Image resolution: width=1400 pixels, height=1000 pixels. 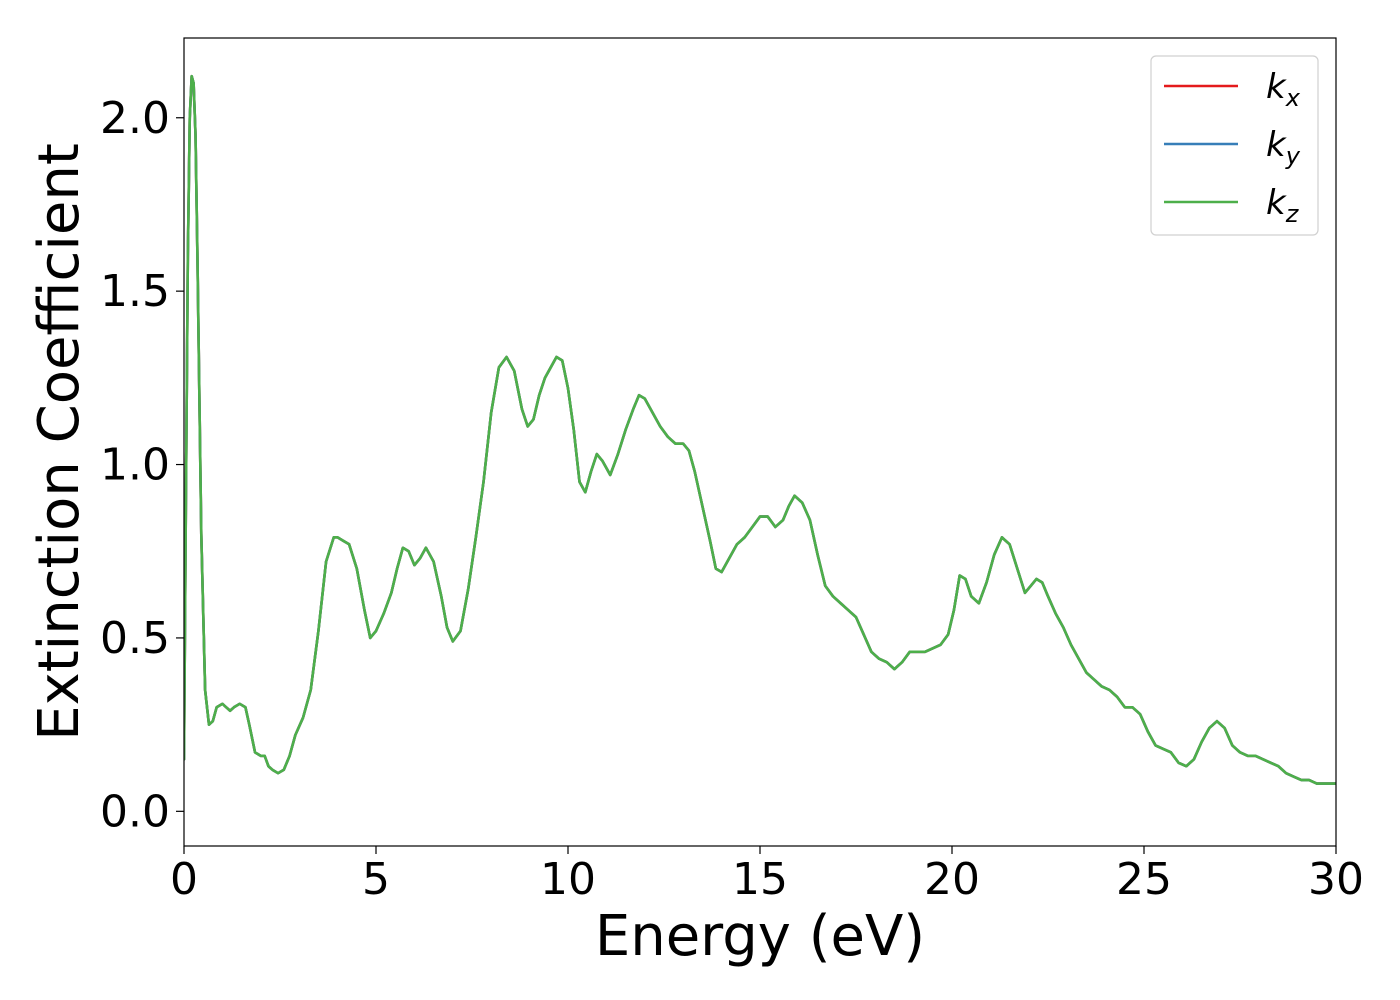 What do you see at coordinates (1283, 147) in the screenshot?
I see `legend-label-y: ky` at bounding box center [1283, 147].